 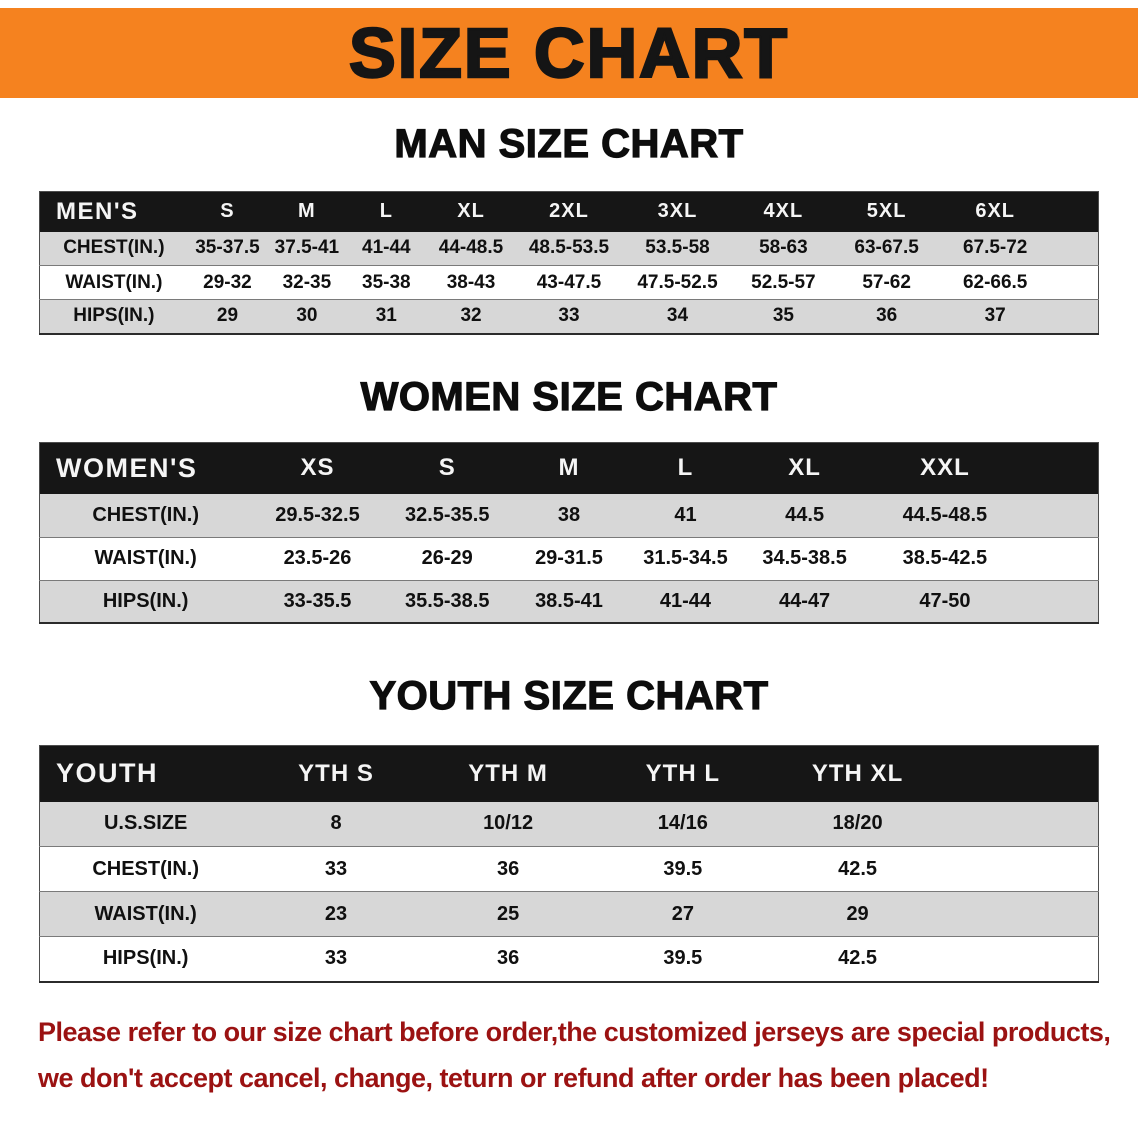 What do you see at coordinates (336, 773) in the screenshot?
I see `size-column-header: YTH S` at bounding box center [336, 773].